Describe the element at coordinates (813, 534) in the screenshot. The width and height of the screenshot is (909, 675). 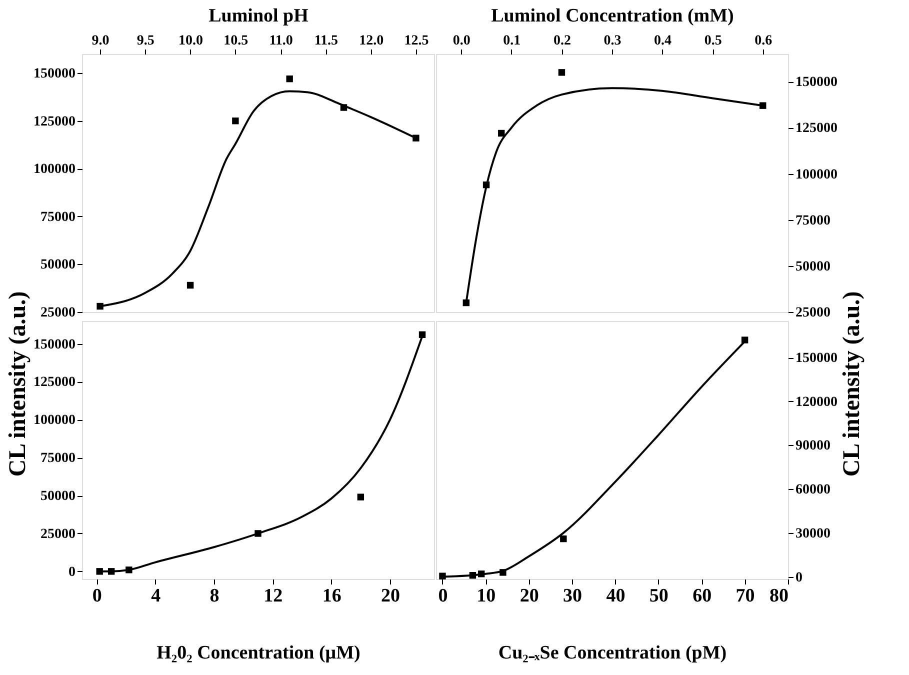
I see `y-tick-label: 30000` at that location.